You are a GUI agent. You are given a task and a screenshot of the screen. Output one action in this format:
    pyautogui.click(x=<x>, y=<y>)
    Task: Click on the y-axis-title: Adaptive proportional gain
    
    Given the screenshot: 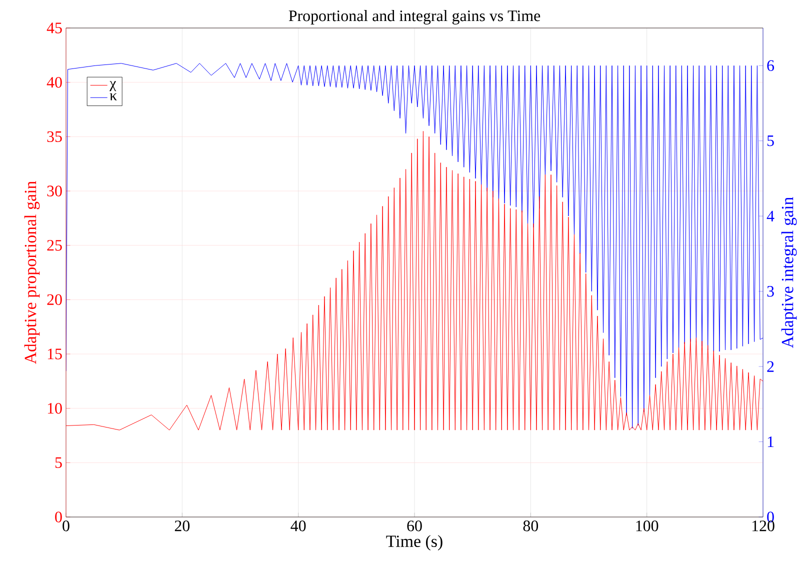 What is the action you would take?
    pyautogui.click(x=32, y=272)
    